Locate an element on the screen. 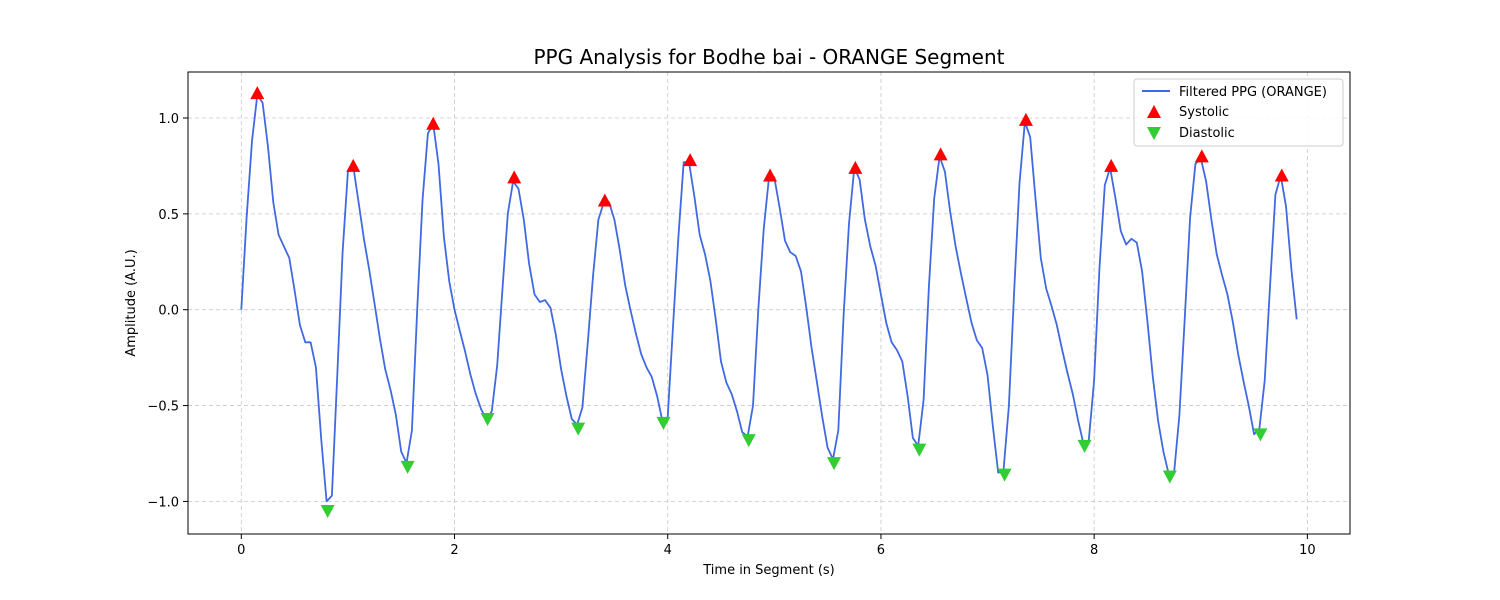 The height and width of the screenshot is (600, 1500). y-tick-label: 0.5 is located at coordinates (168, 215).